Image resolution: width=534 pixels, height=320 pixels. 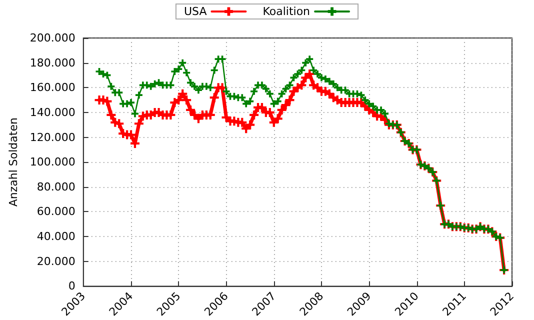 What do you see at coordinates (56, 261) in the screenshot?
I see `y-tick-label: 20.000` at bounding box center [56, 261].